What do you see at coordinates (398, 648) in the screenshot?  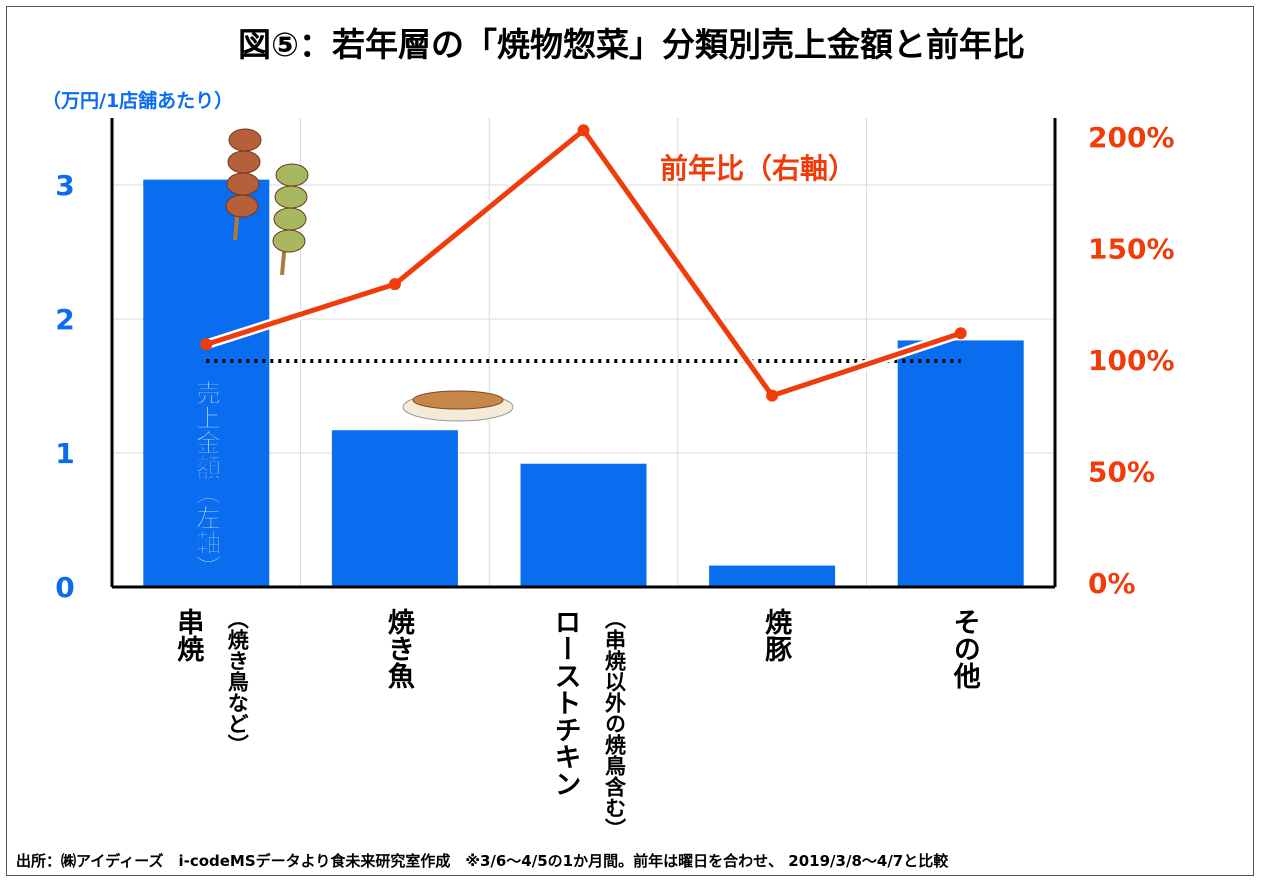 I see `category-label: 焼き魚` at bounding box center [398, 648].